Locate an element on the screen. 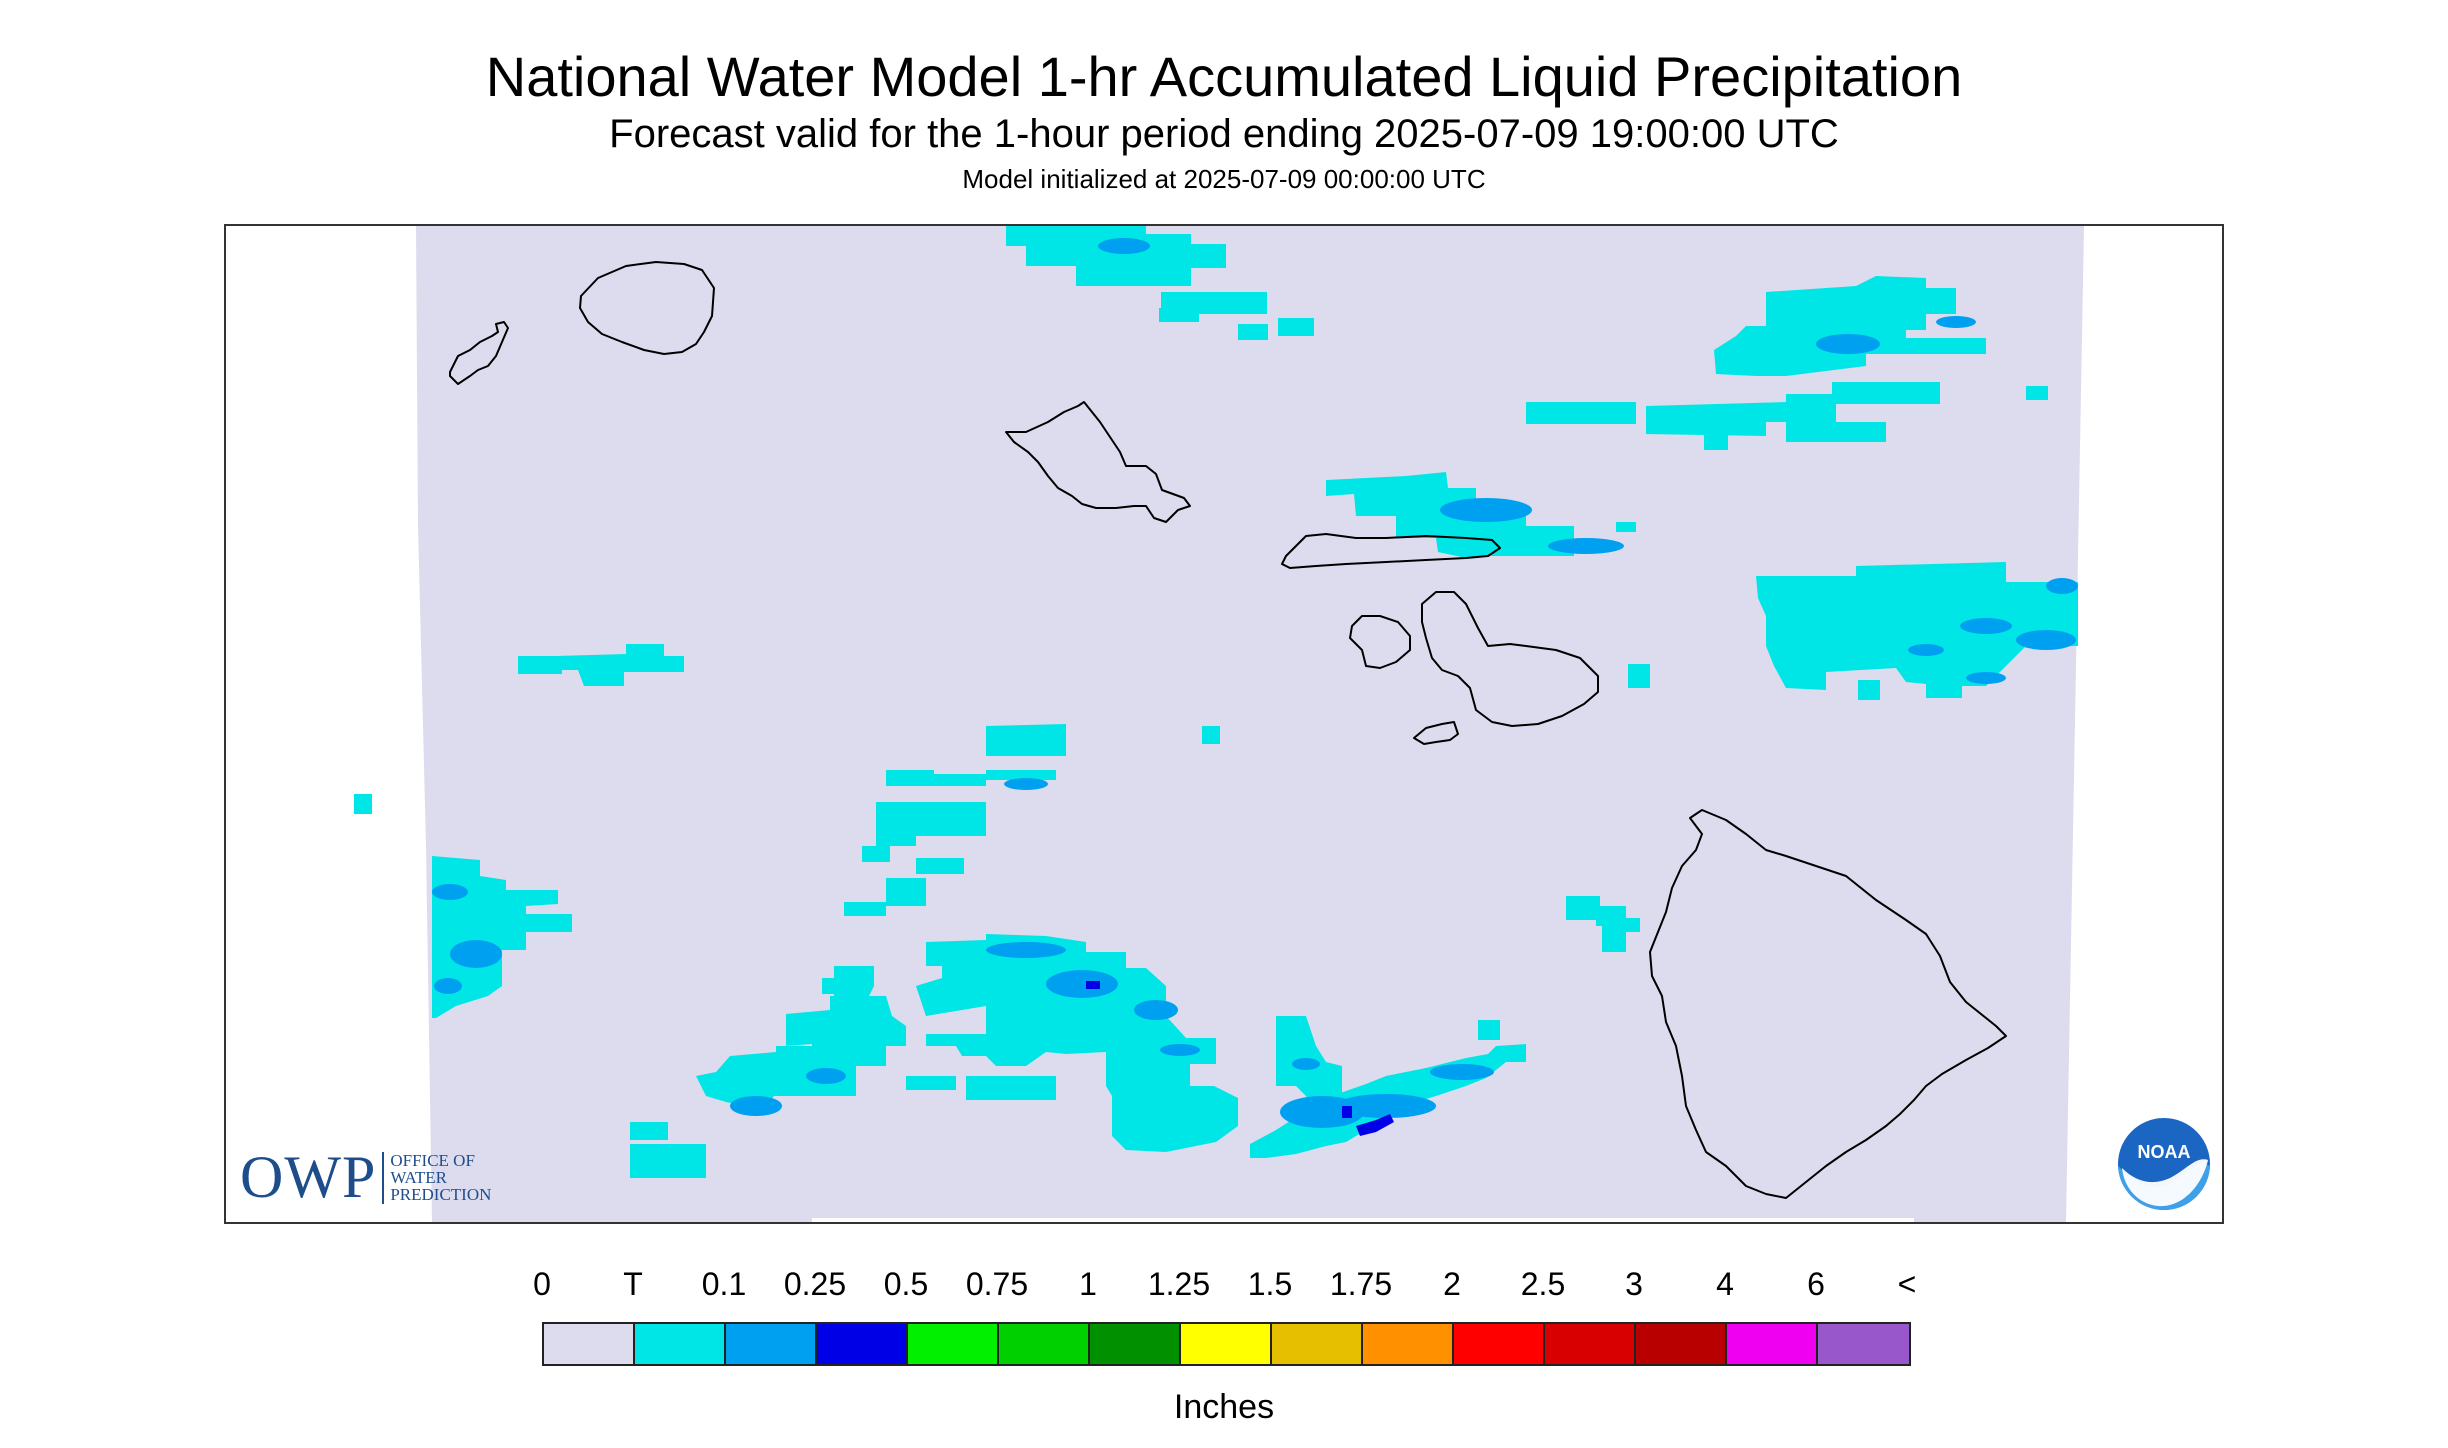 The image size is (2448, 1448). owp-logo-letters: OWP is located at coordinates (308, 1177).